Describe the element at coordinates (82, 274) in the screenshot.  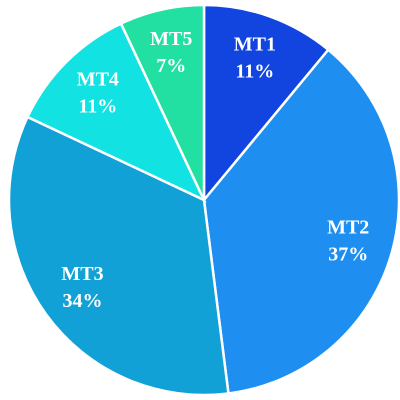
I see `slice-label: MT3` at that location.